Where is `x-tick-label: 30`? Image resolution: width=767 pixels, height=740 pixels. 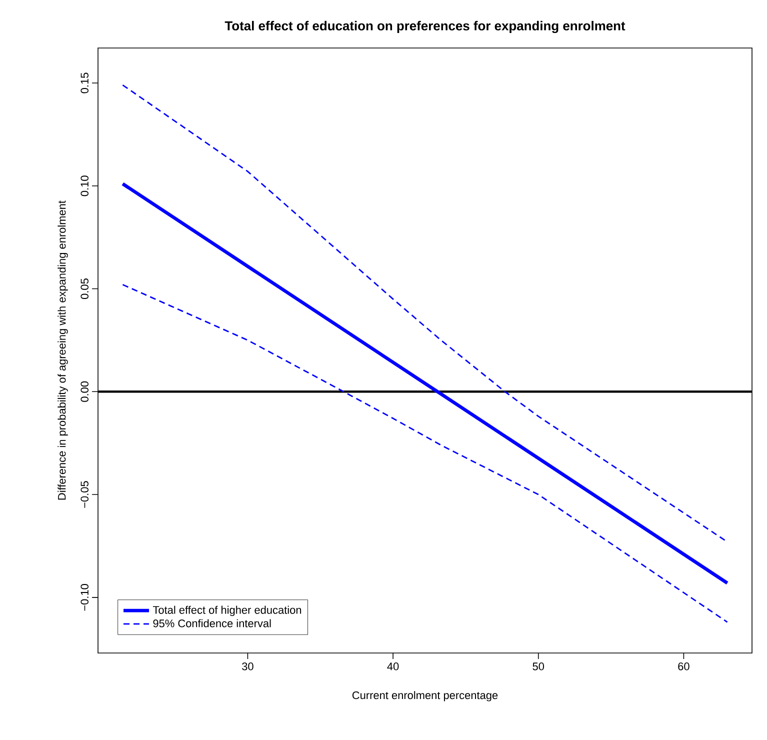 x-tick-label: 30 is located at coordinates (248, 666).